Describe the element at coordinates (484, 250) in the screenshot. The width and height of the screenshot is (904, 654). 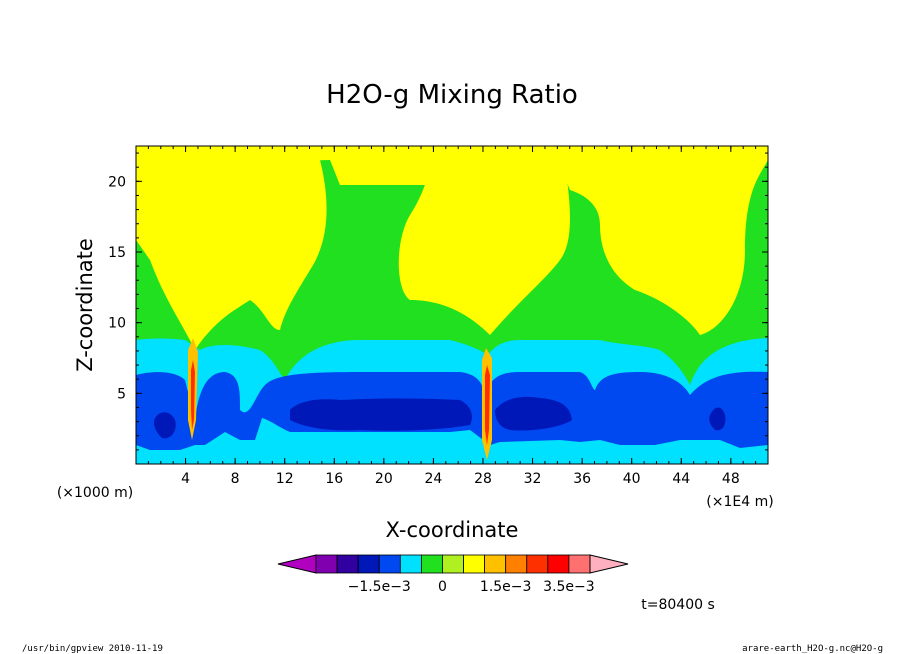
I see `yellow-region-center` at that location.